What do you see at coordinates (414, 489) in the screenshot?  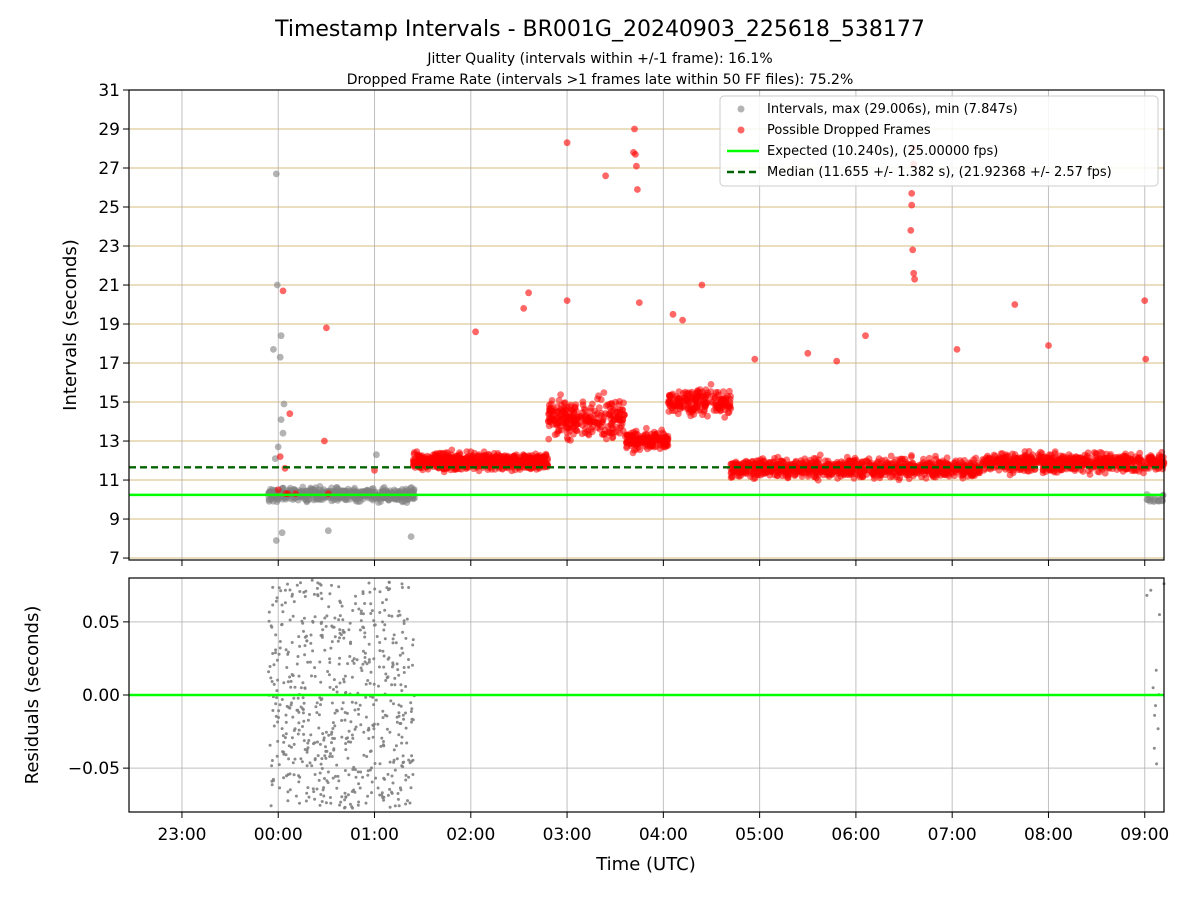 I see `interval-point` at bounding box center [414, 489].